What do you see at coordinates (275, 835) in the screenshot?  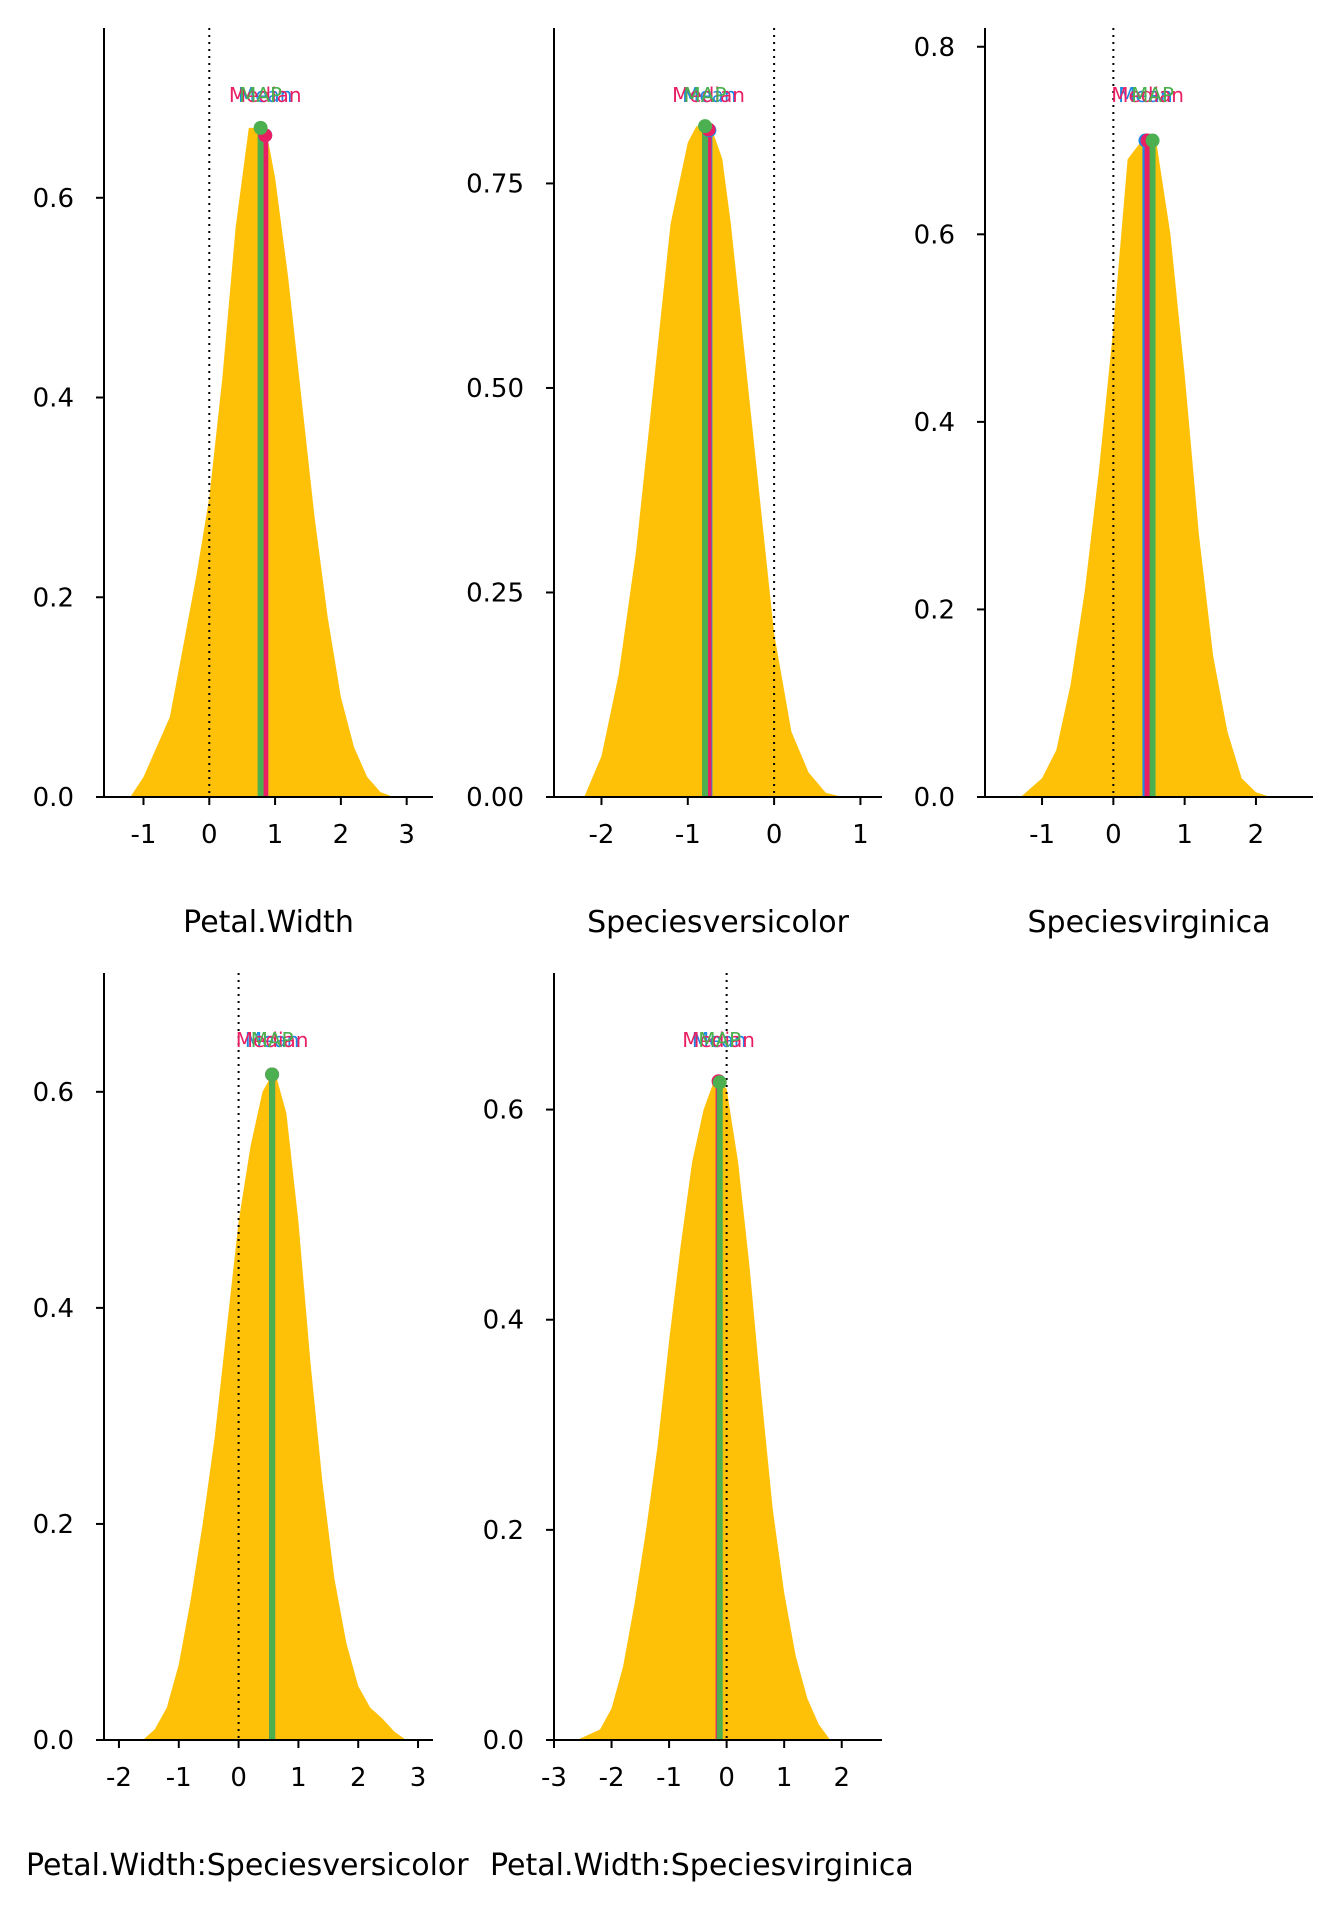 I see `x-tick-label-petal-width: 1` at bounding box center [275, 835].